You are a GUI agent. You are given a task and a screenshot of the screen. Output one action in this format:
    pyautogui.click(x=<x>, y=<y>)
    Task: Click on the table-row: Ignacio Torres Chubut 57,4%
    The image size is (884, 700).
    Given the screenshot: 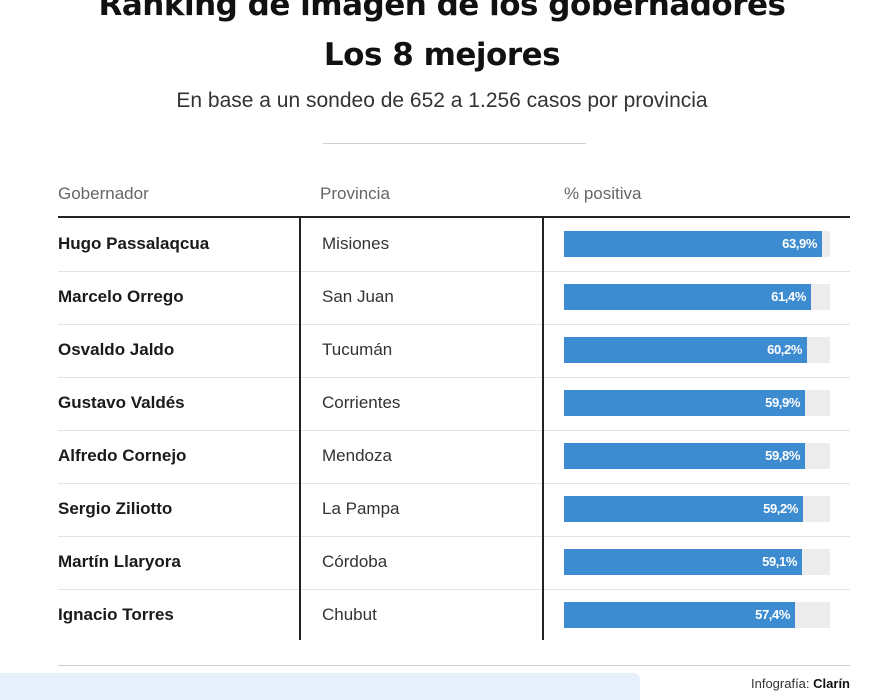 What is the action you would take?
    pyautogui.click(x=454, y=615)
    